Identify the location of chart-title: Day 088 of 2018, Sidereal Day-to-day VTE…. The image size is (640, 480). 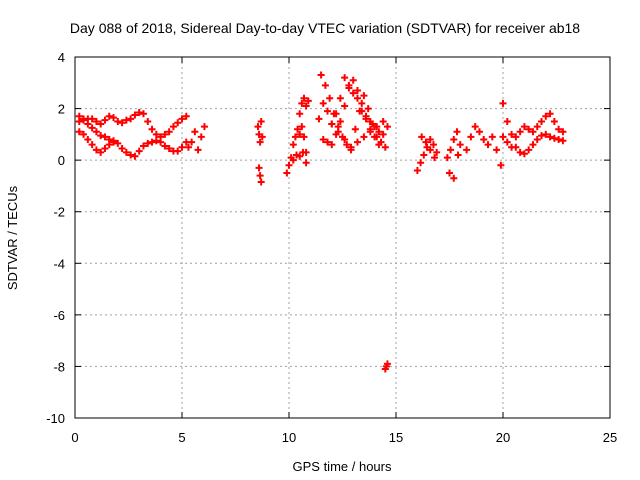
(325, 28).